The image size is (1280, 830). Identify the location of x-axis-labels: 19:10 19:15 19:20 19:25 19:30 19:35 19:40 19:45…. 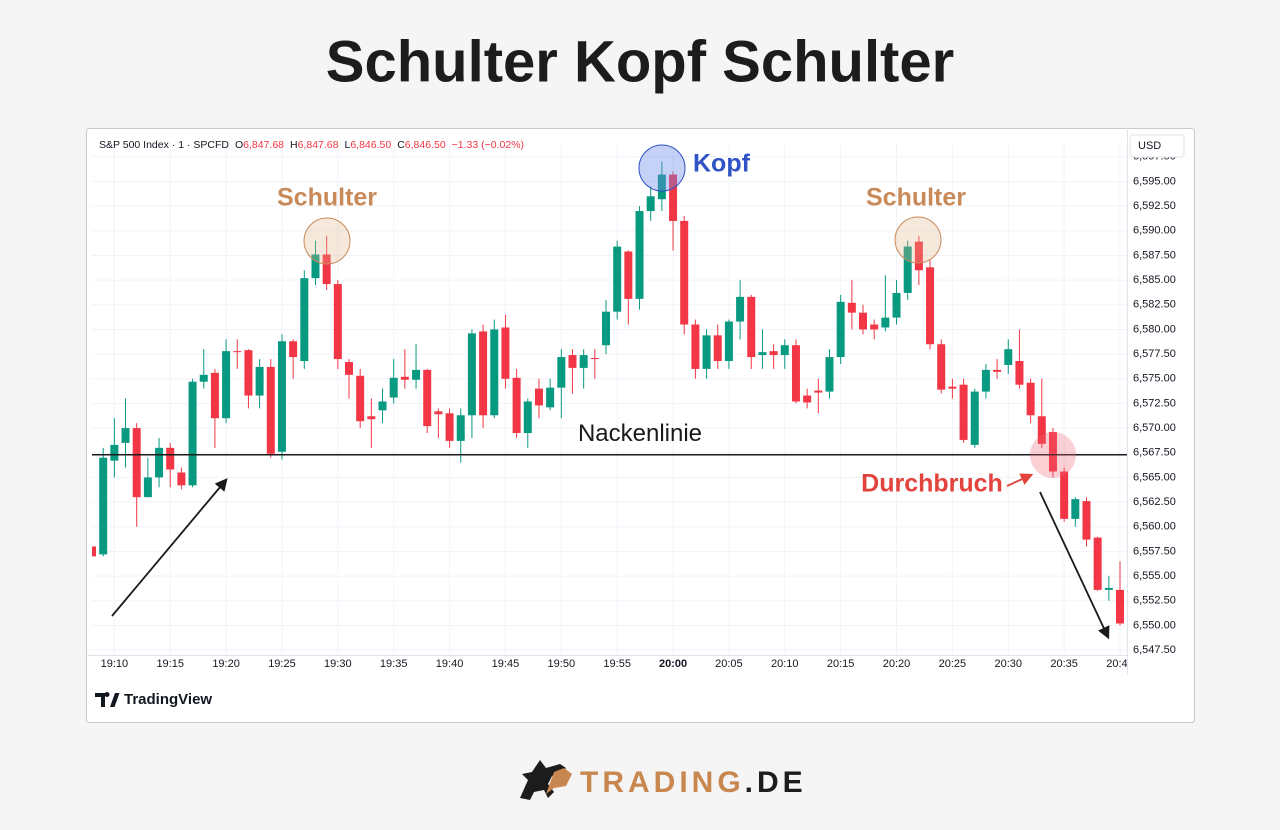
(617, 664).